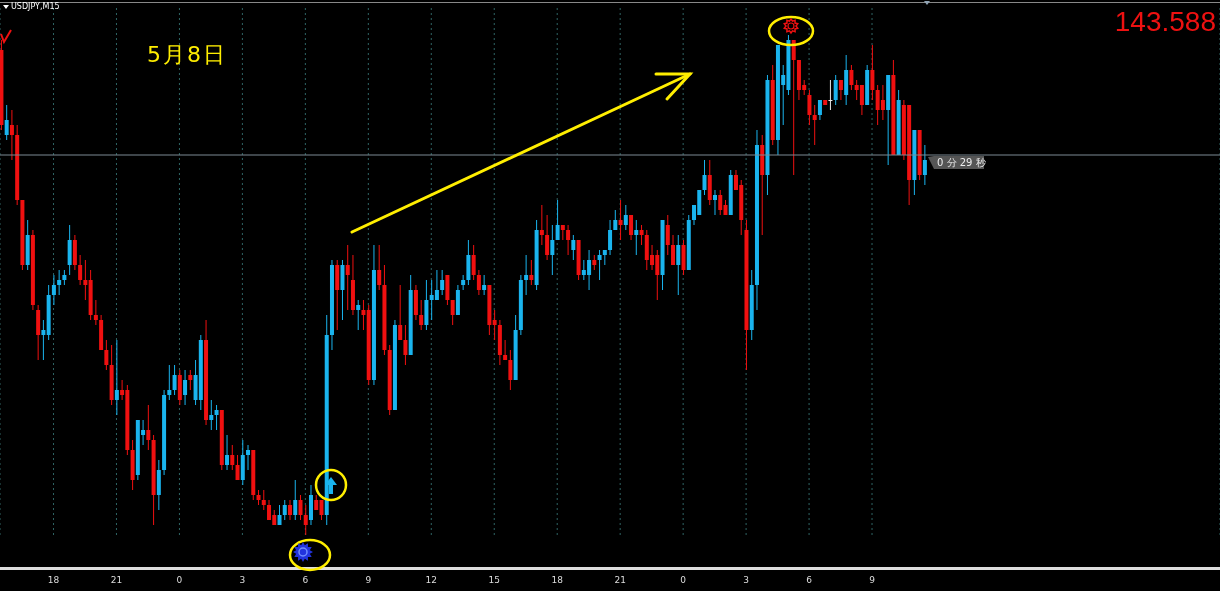 The height and width of the screenshot is (591, 1220). What do you see at coordinates (431, 580) in the screenshot?
I see `x-tick-label: 12` at bounding box center [431, 580].